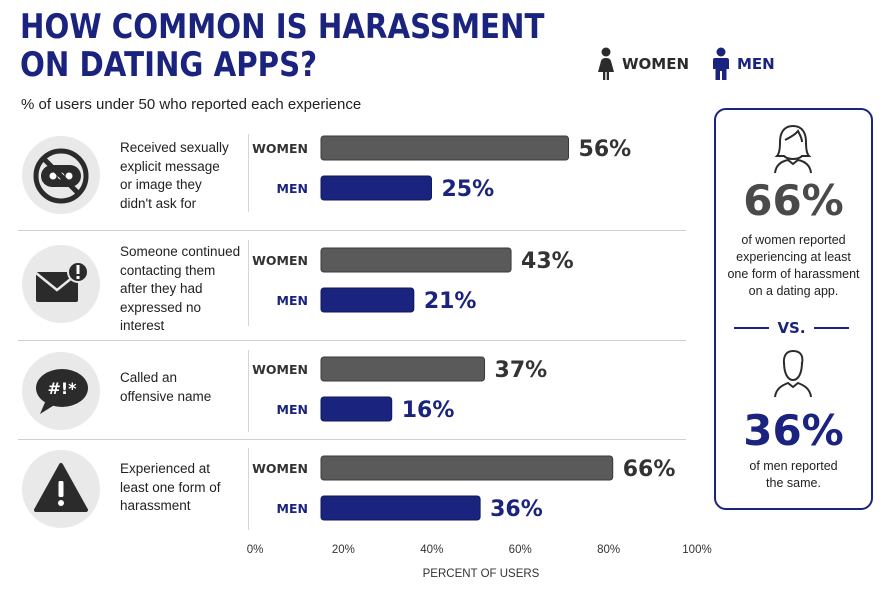 The height and width of the screenshot is (594, 892). Describe the element at coordinates (431, 550) in the screenshot. I see `x-tick-label: 40%` at that location.